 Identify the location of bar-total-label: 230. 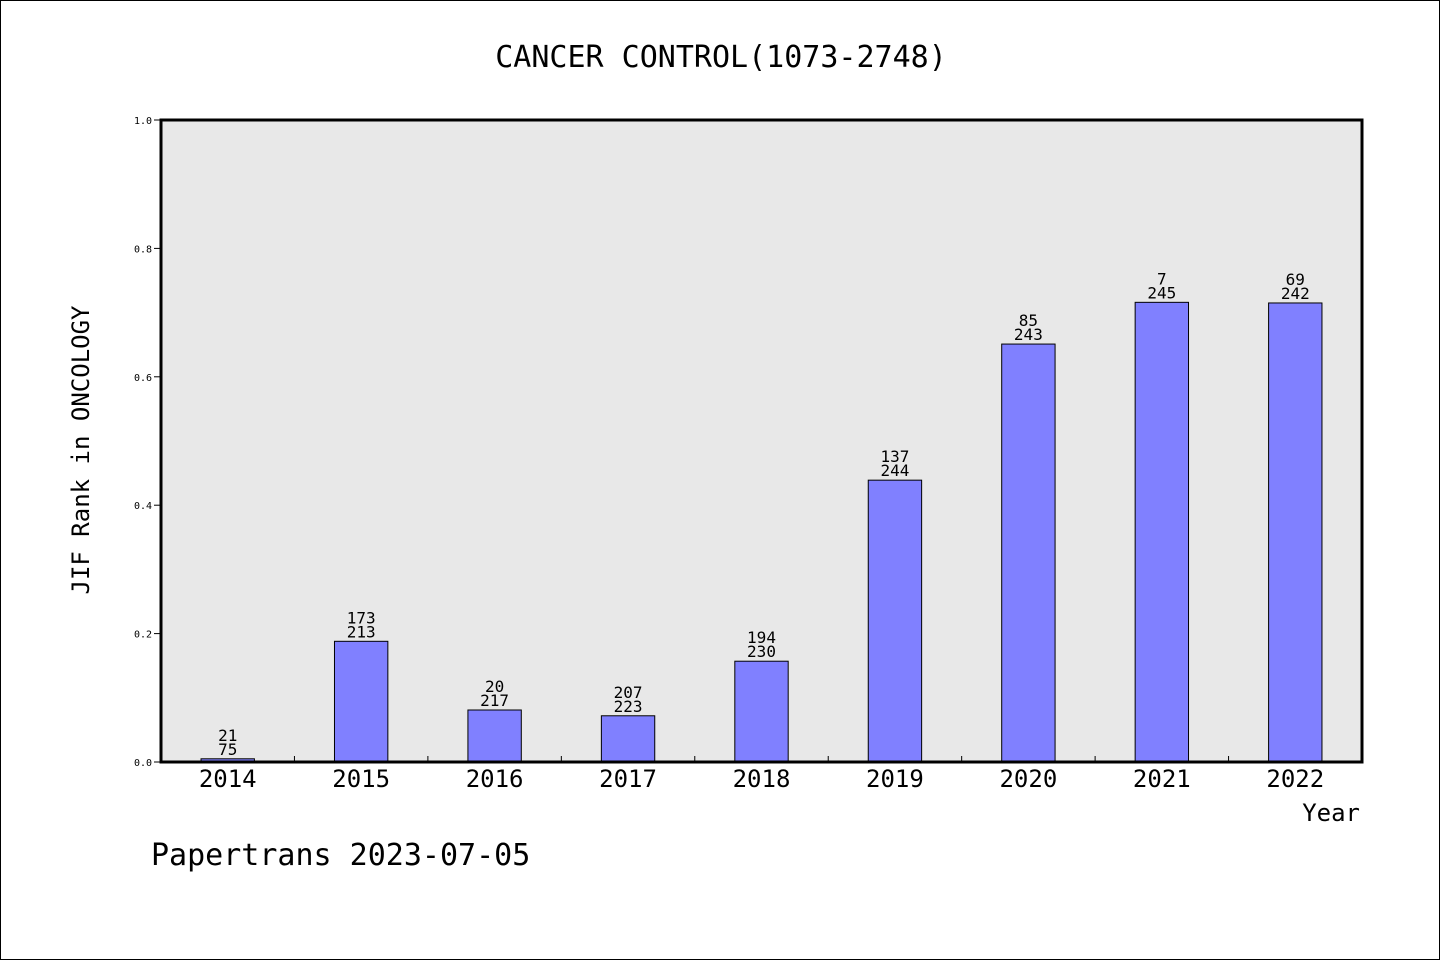
(761, 651).